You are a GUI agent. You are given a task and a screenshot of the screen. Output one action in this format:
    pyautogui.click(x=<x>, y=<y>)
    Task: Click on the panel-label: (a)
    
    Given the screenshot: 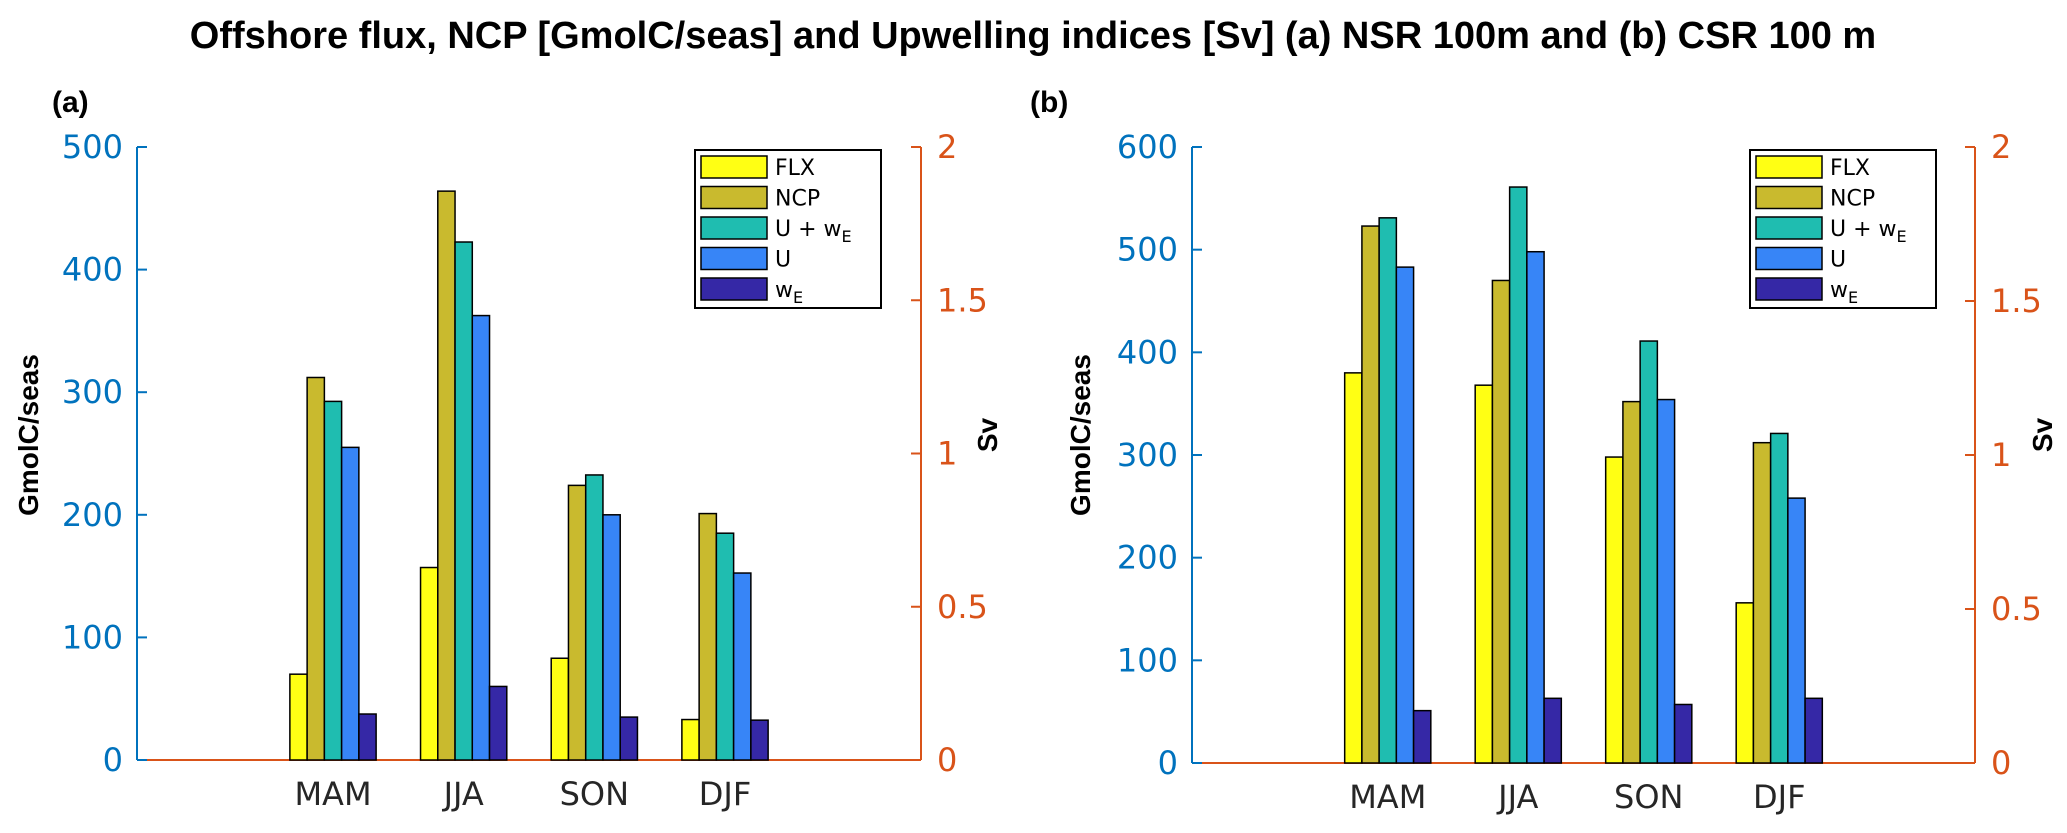 What is the action you would take?
    pyautogui.click(x=70, y=102)
    